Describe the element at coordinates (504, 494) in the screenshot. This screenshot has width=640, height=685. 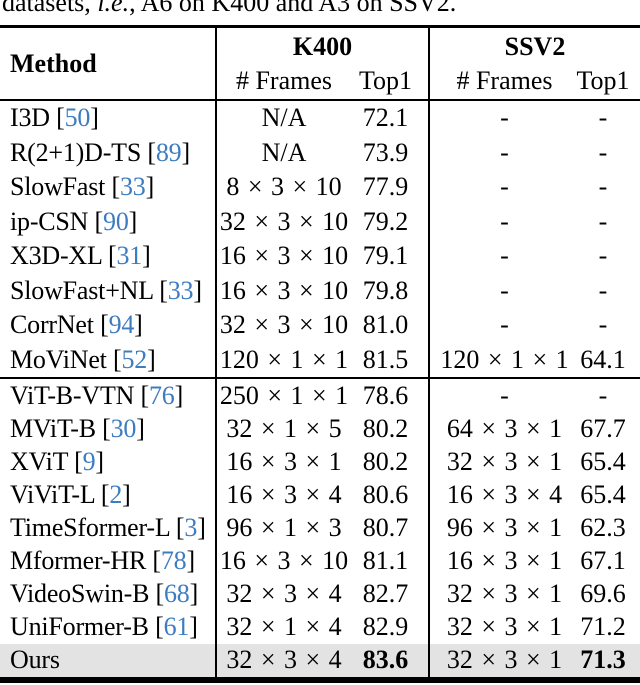
I see `ssv2-frames-cell: 16 × 3 × 4` at that location.